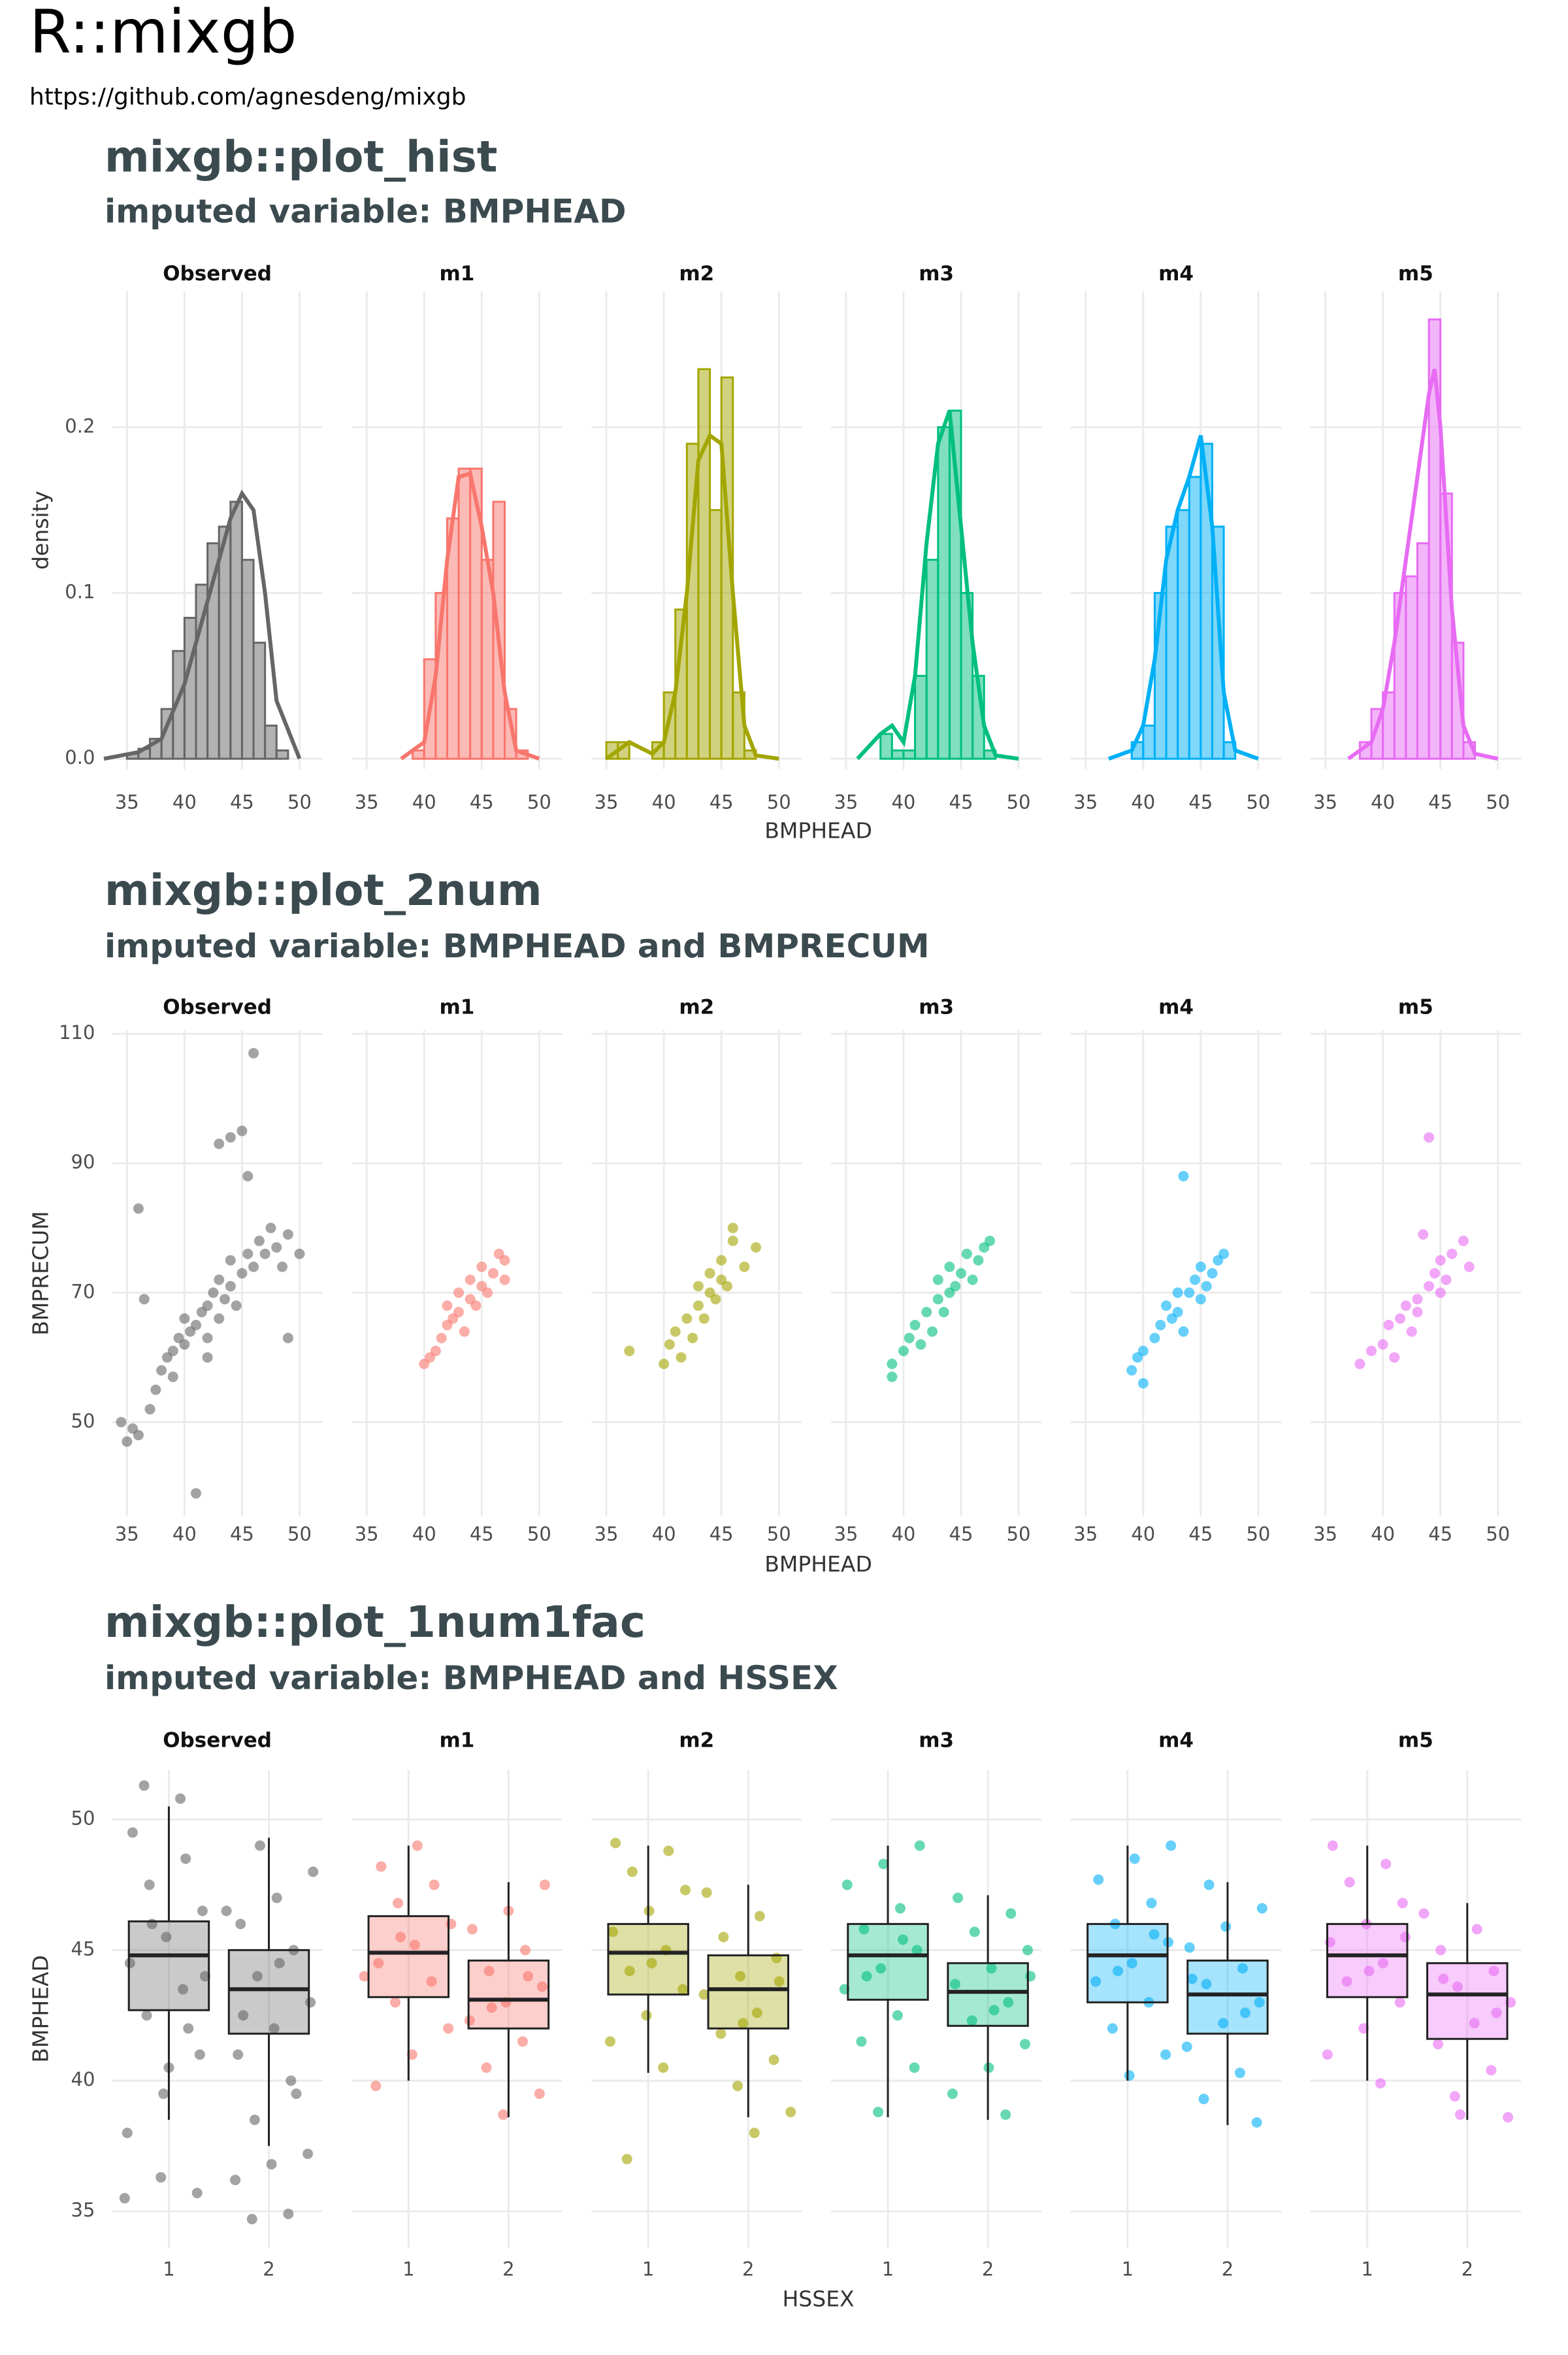 The image size is (1568, 2355). I want to click on y-tick-label: 90, so click(83, 1162).